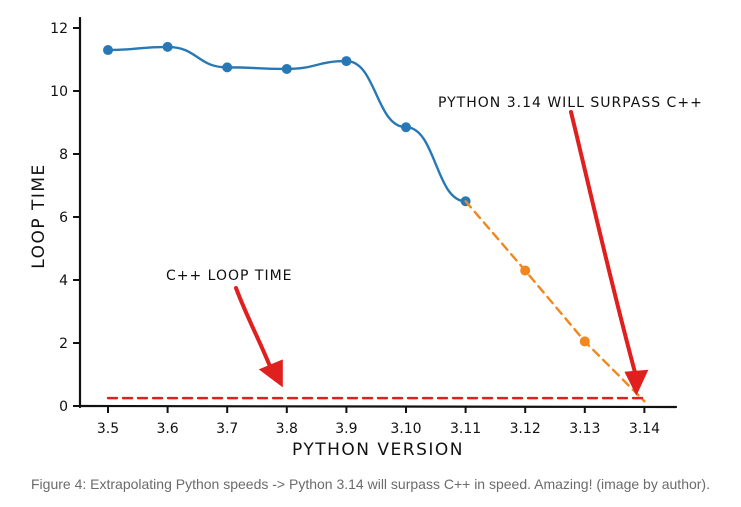 Image resolution: width=741 pixels, height=507 pixels. Describe the element at coordinates (465, 429) in the screenshot. I see `x-tick-label-3.11: 3.11` at that location.